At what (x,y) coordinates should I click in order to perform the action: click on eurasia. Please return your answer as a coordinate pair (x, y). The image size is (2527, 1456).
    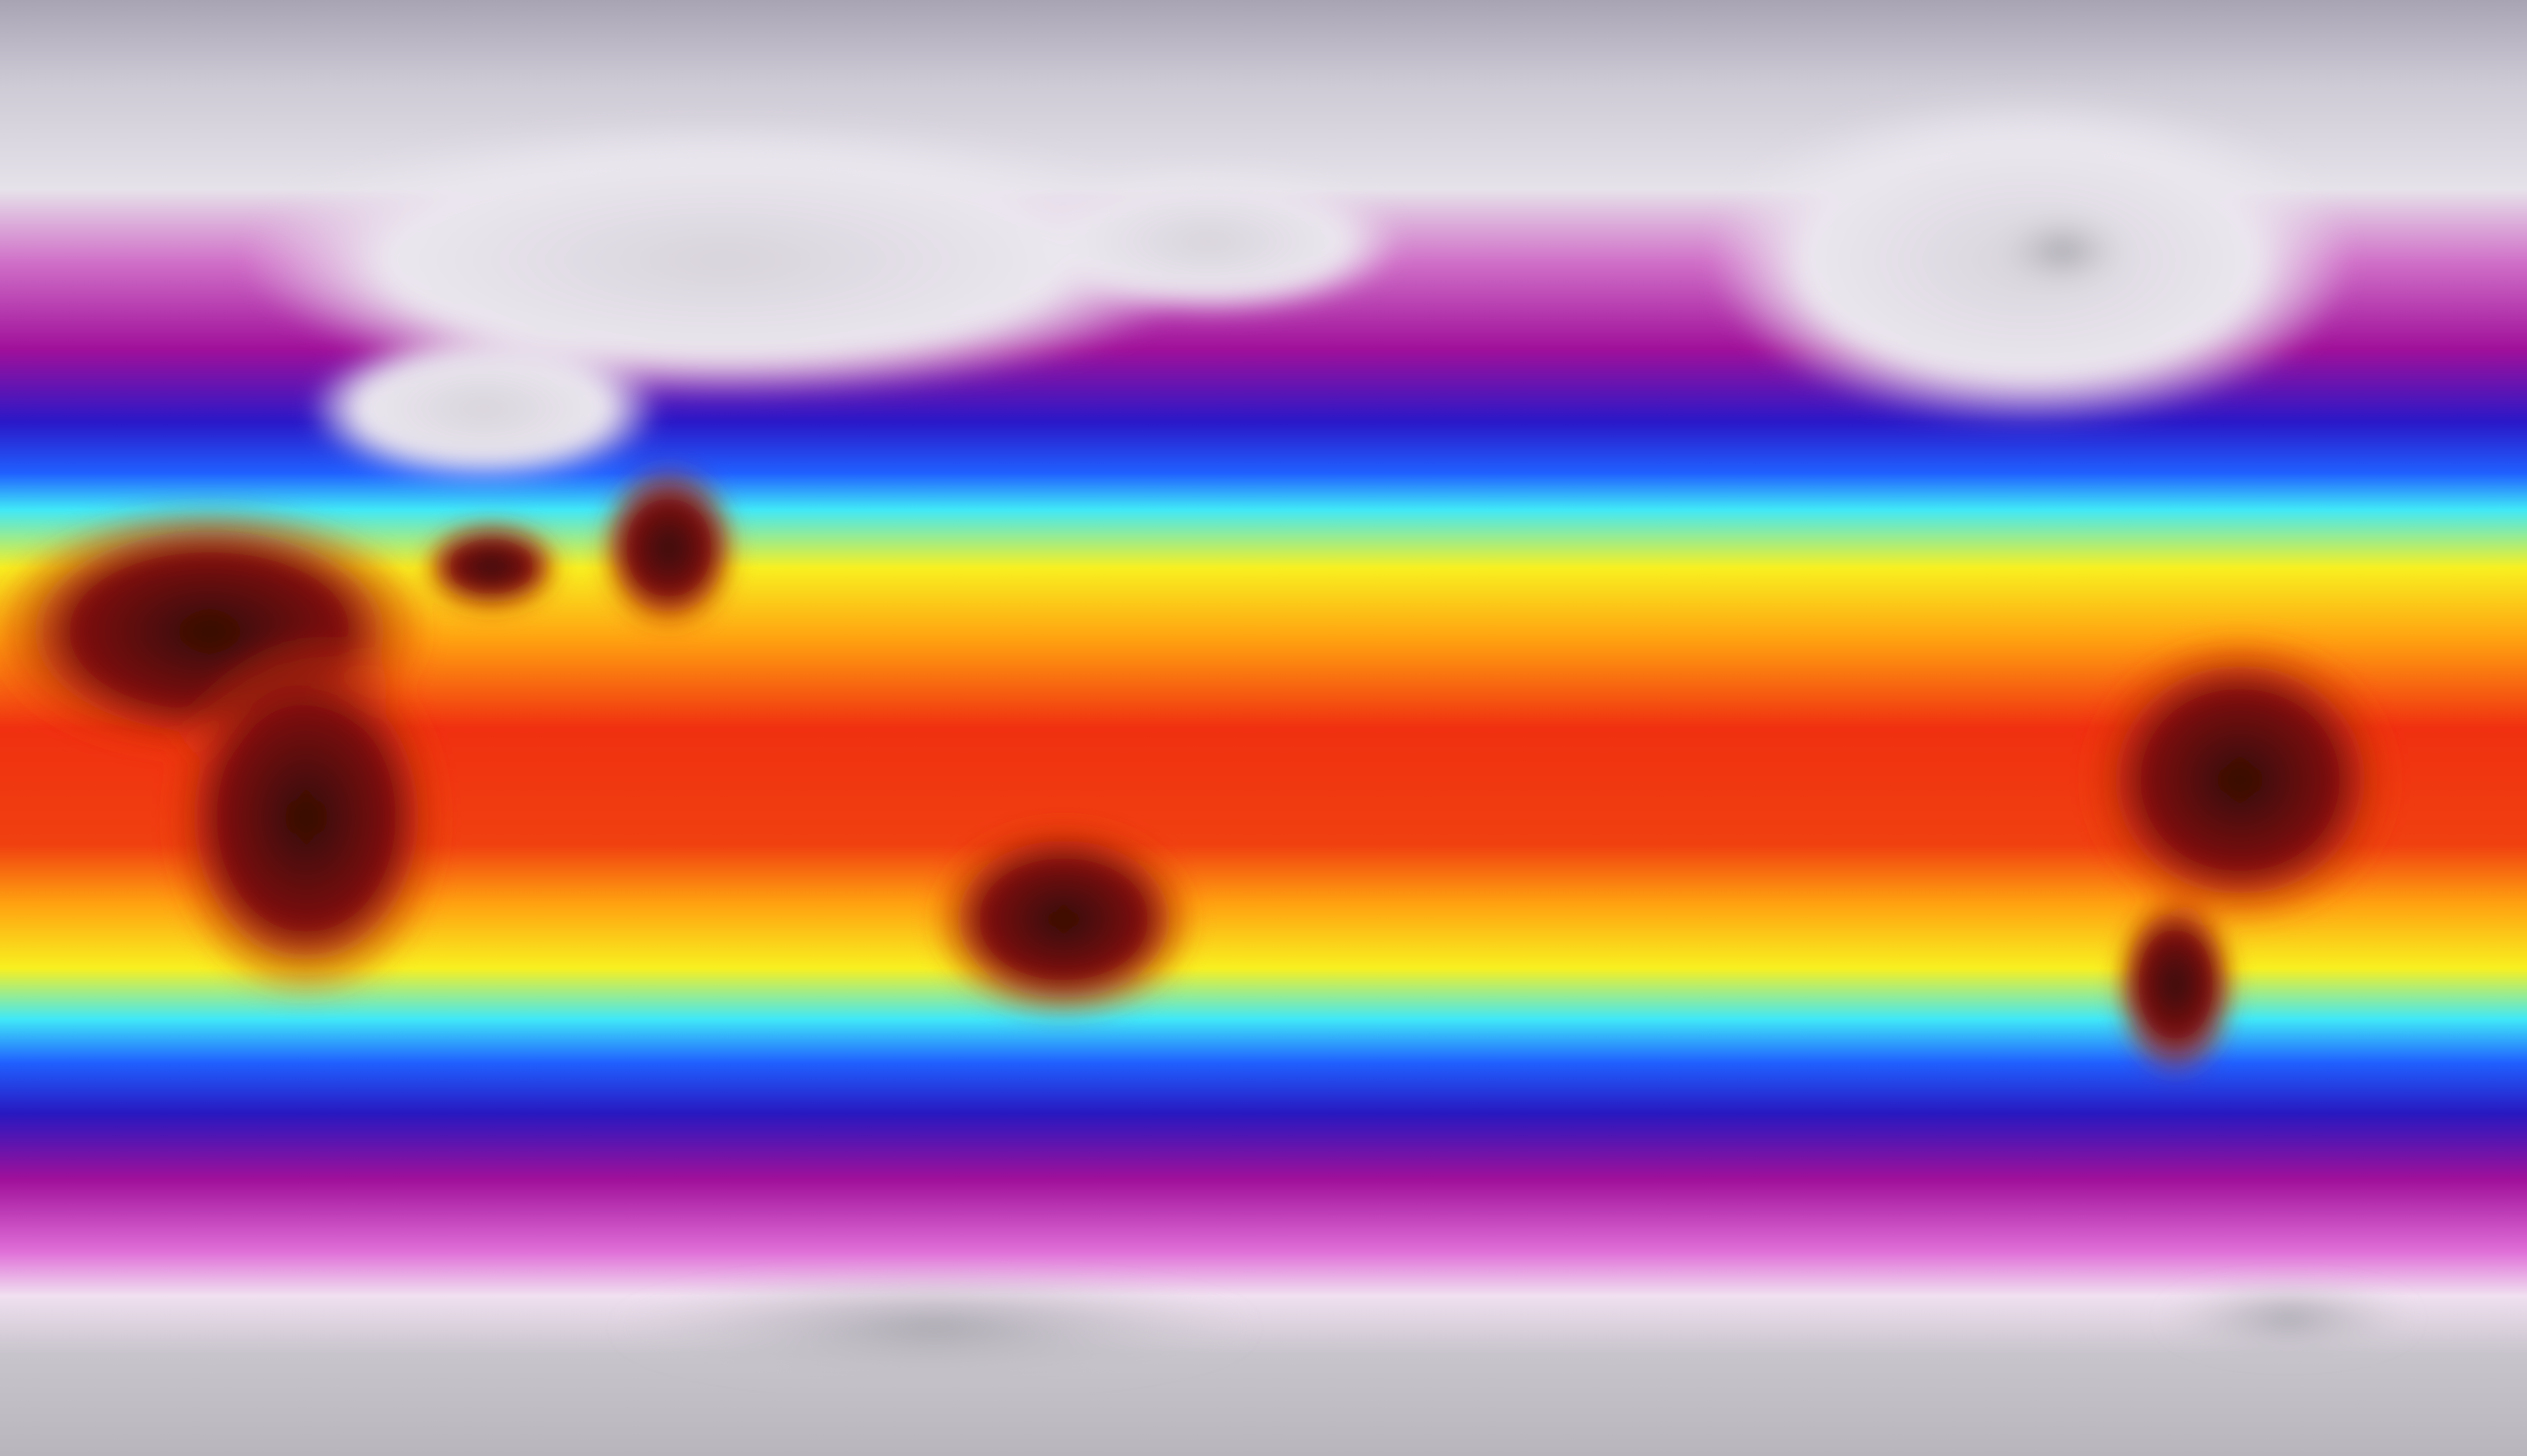
    Looking at the image, I should click on (725, 260).